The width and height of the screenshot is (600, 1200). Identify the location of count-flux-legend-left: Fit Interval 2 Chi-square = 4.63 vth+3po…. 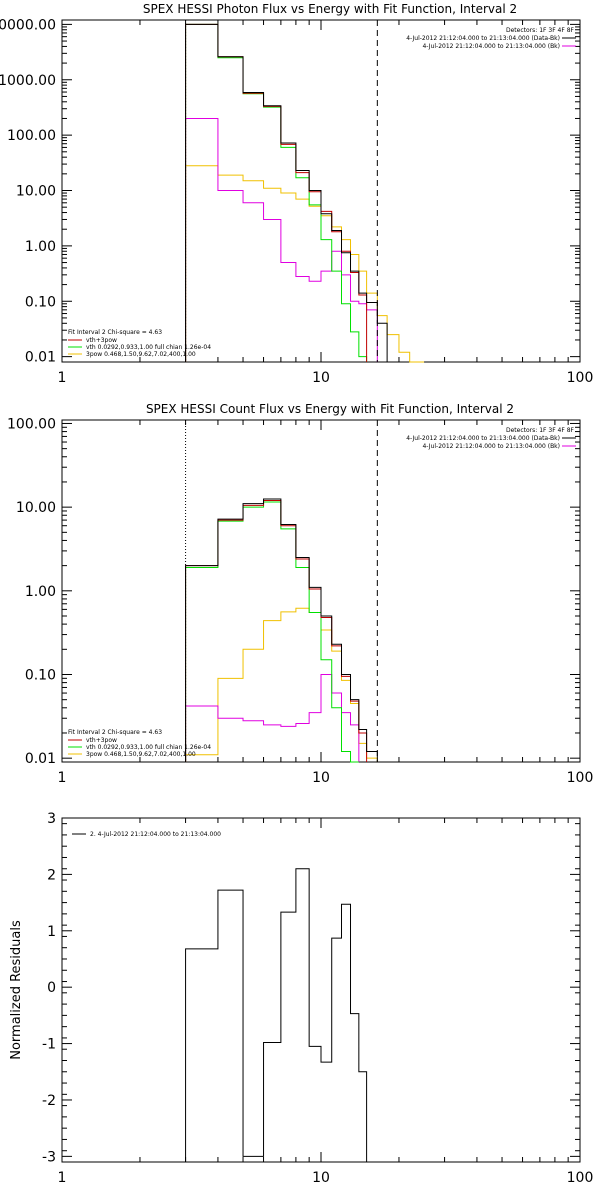
(139, 743).